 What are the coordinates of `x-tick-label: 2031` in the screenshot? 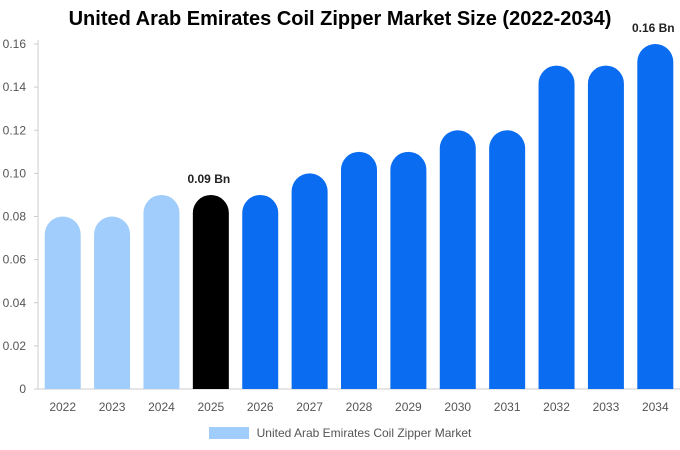 It's located at (507, 407).